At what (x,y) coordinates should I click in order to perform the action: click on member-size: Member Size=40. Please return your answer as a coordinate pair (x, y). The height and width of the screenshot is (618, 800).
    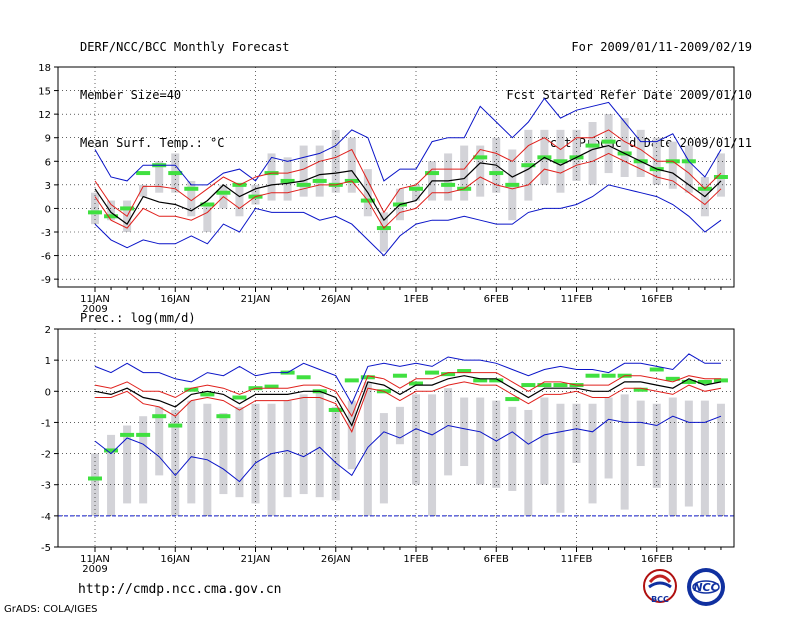
    Looking at the image, I should click on (131, 95).